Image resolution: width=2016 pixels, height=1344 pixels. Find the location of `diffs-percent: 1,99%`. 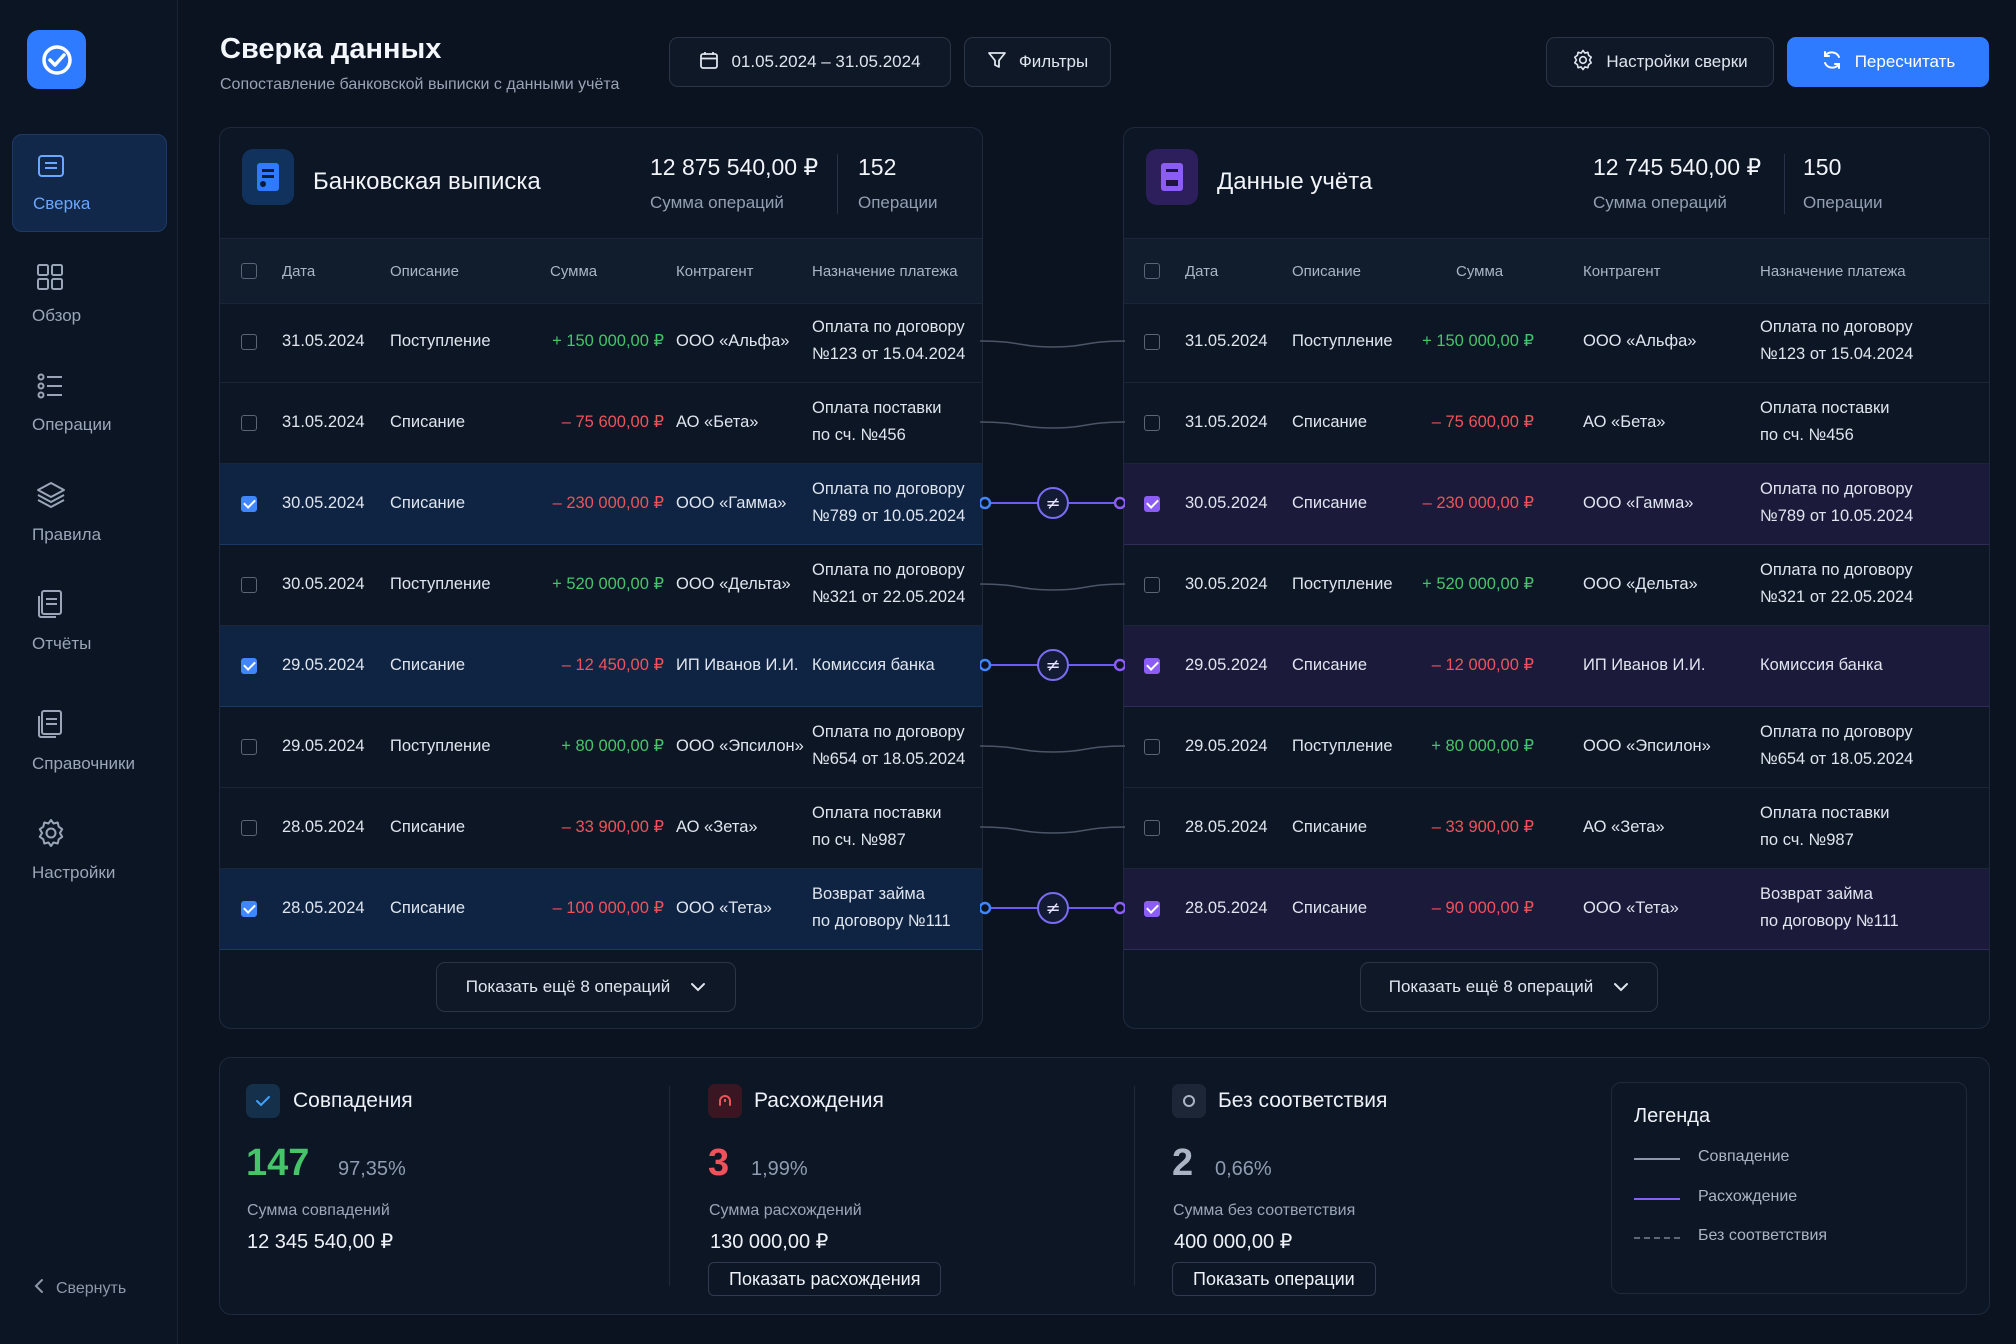

diffs-percent: 1,99% is located at coordinates (779, 1169).